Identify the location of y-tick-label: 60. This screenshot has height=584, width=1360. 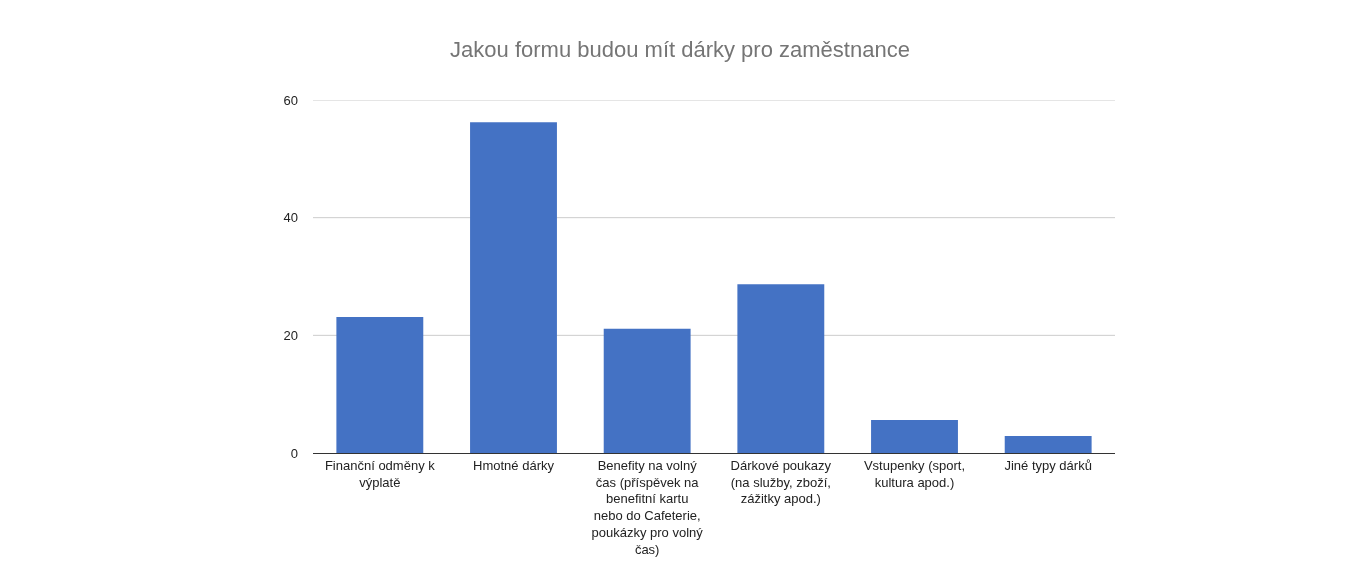
(290, 100).